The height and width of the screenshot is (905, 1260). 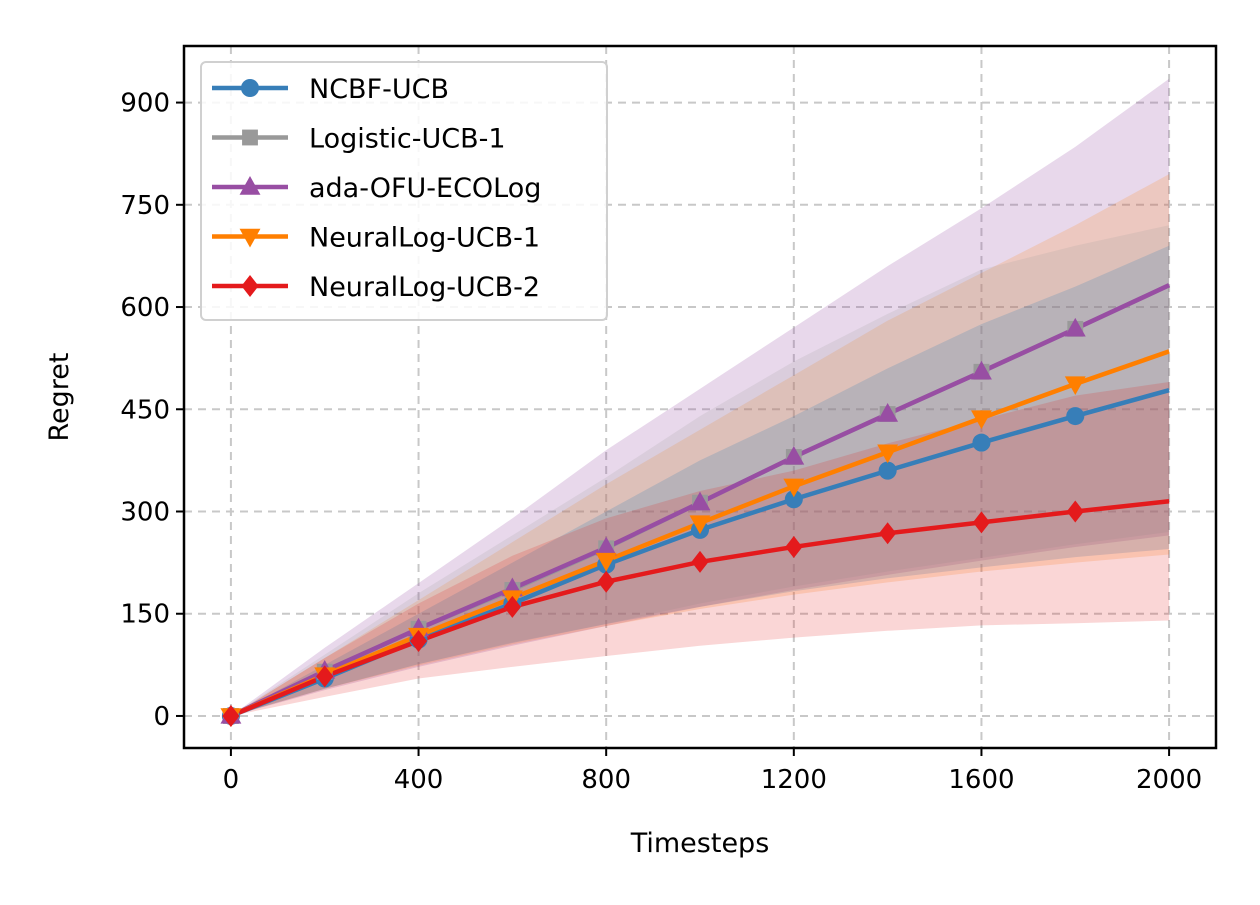 What do you see at coordinates (59, 396) in the screenshot?
I see `y-axis-label: Regret` at bounding box center [59, 396].